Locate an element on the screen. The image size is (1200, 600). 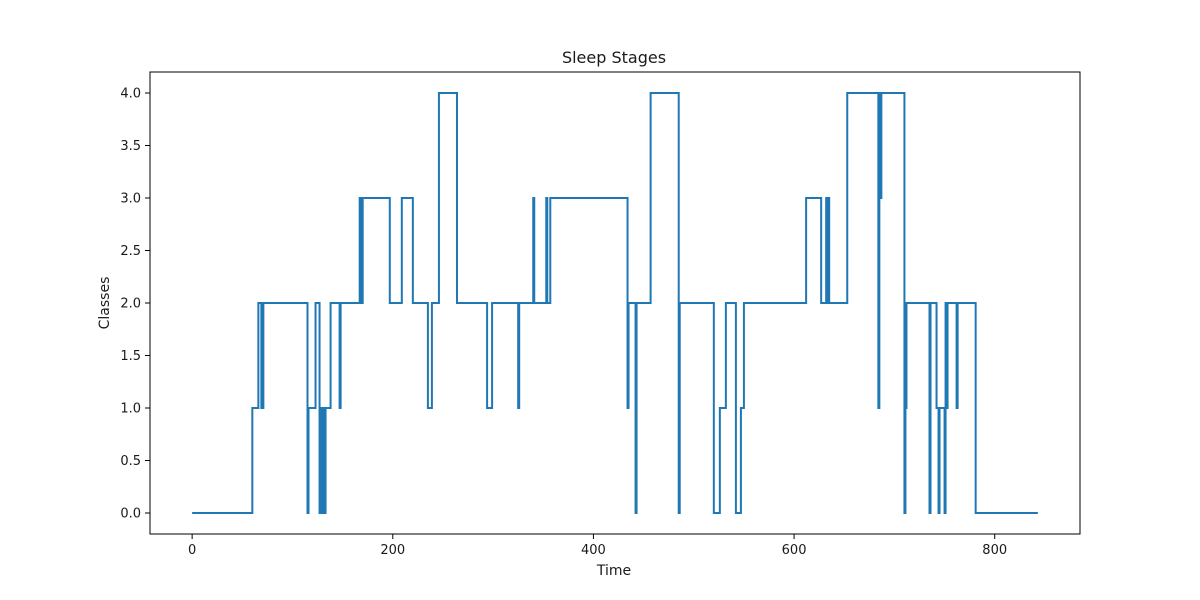
x-tick-label: 200 is located at coordinates (392, 550).